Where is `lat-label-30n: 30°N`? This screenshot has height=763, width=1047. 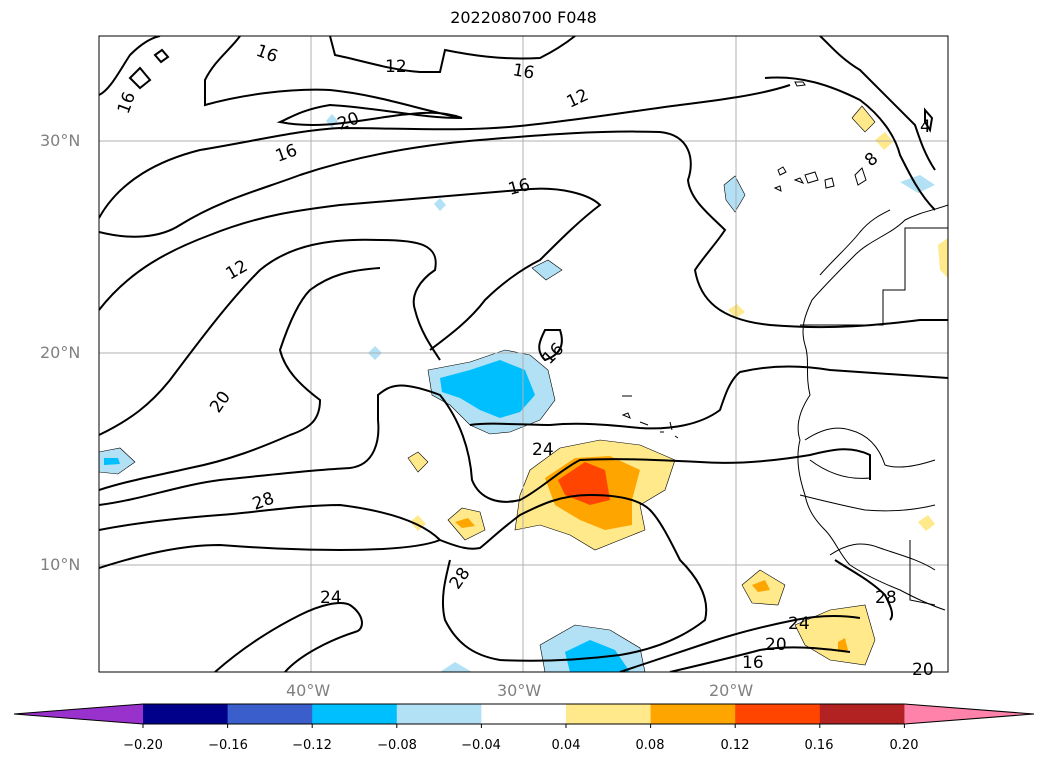
lat-label-30n: 30°N is located at coordinates (60, 140).